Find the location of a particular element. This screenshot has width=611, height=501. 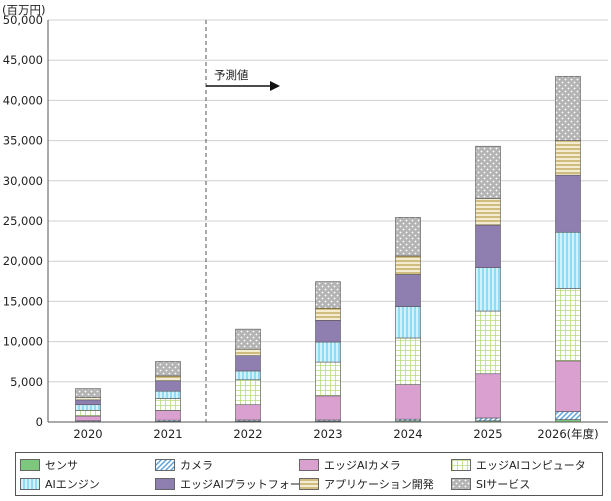

legend-item: エッジAIカメラ is located at coordinates (350, 465).